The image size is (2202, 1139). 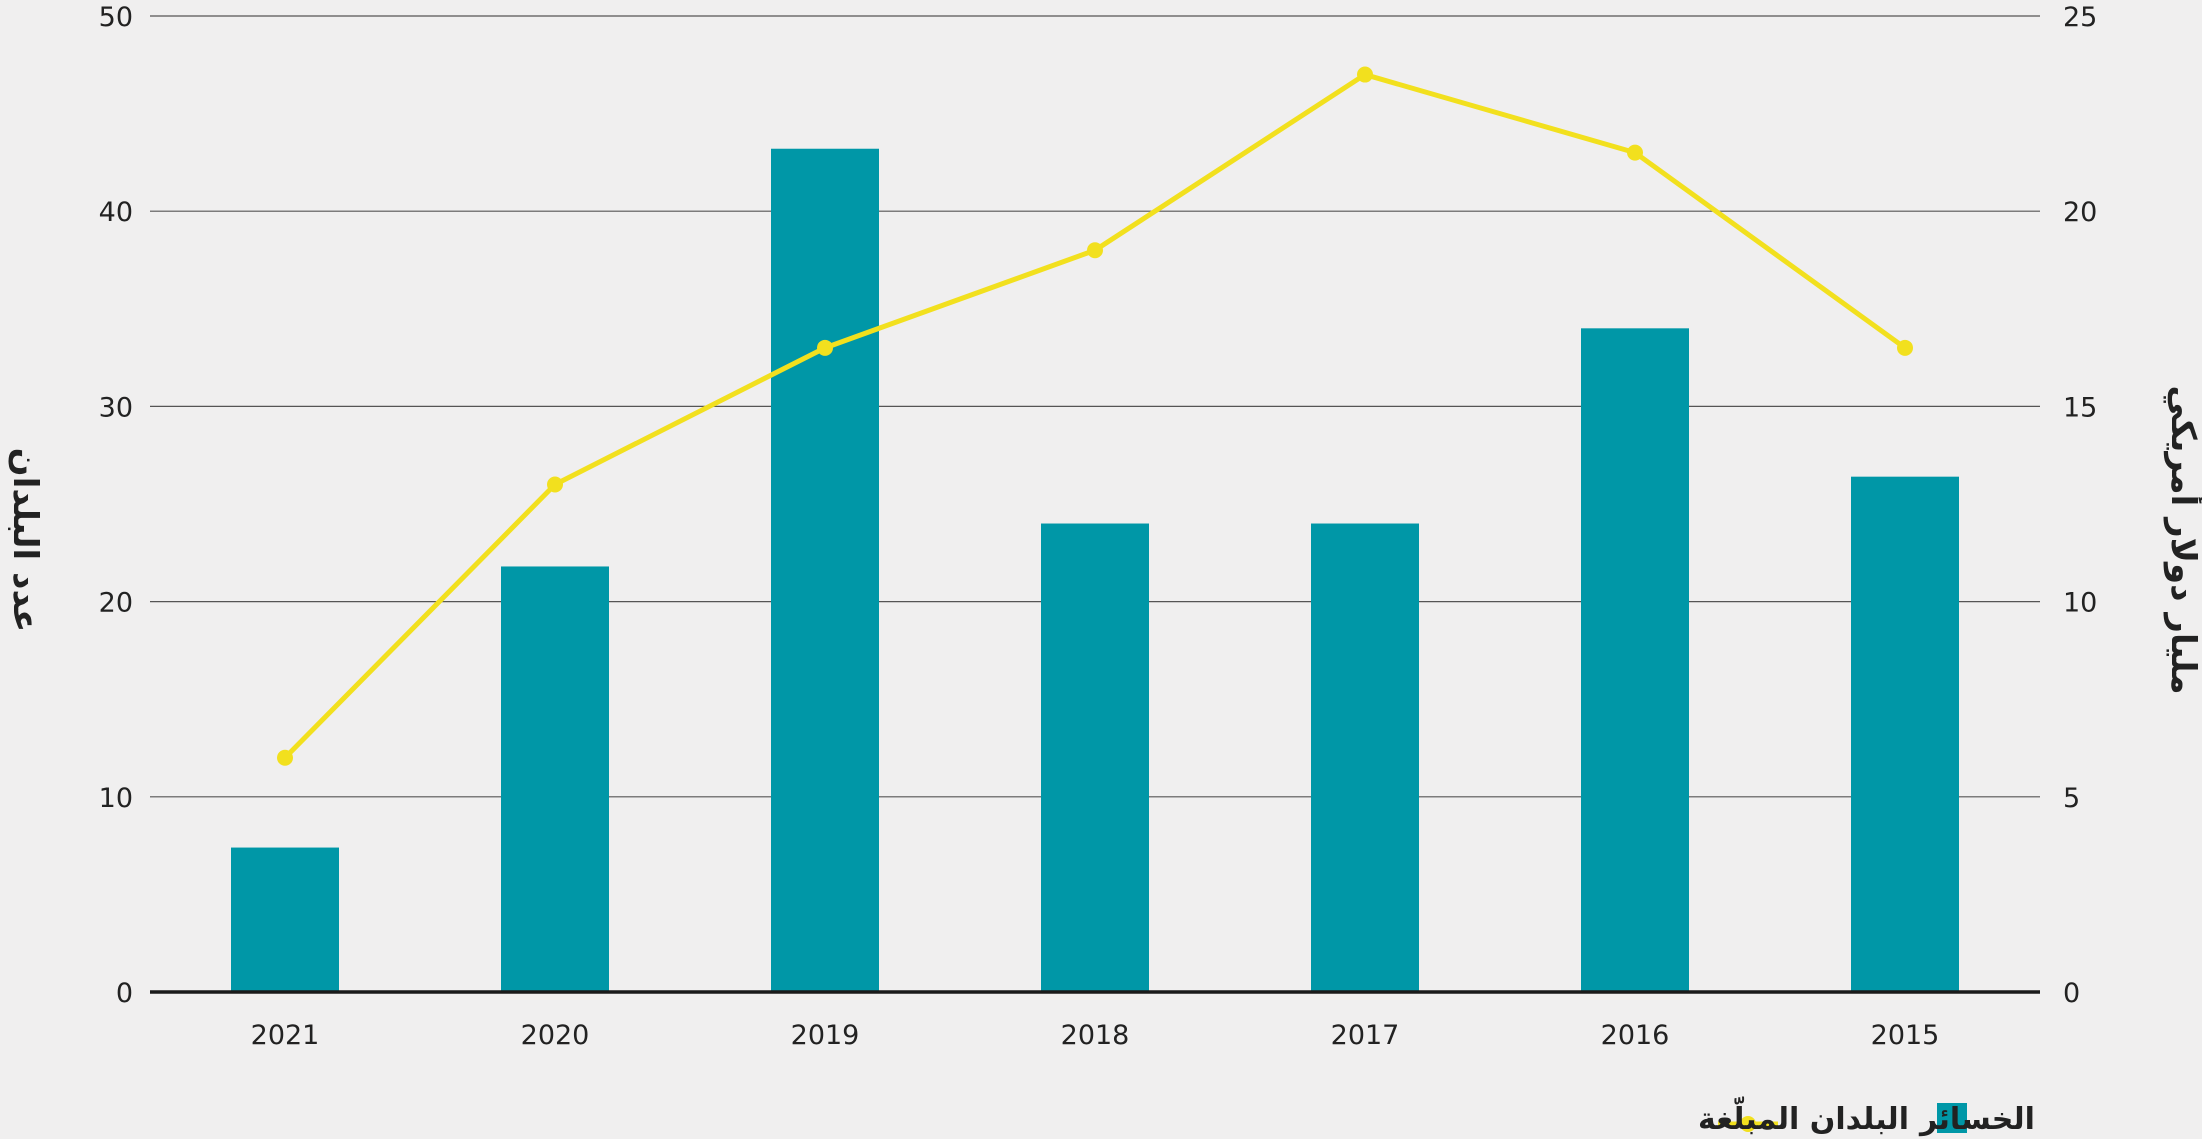 I want to click on left-axis-title: عدد البلدان, so click(x=25, y=540).